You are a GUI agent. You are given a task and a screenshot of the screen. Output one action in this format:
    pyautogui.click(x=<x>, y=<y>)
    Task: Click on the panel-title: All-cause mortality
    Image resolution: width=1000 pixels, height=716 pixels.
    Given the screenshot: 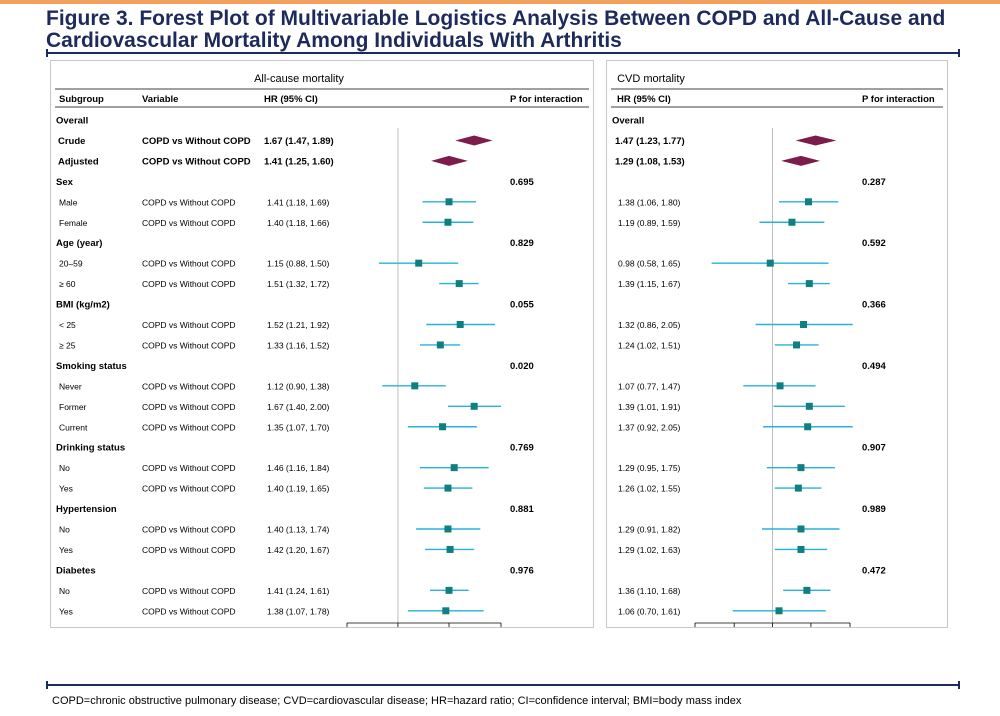 What is the action you would take?
    pyautogui.click(x=299, y=79)
    